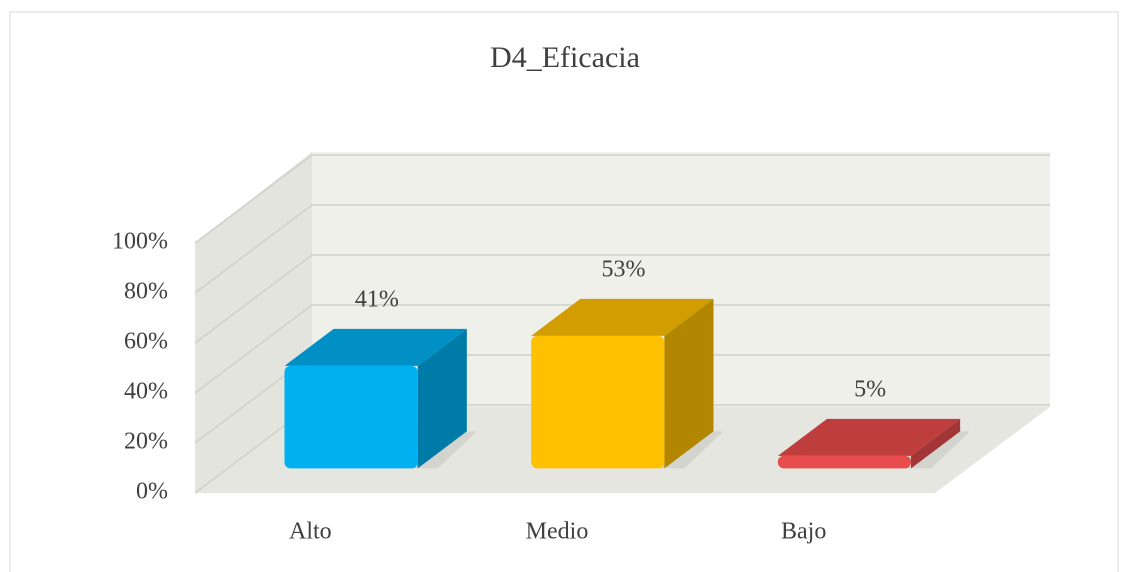 This screenshot has width=1128, height=572. I want to click on y-tick-label: 100%, so click(140, 242).